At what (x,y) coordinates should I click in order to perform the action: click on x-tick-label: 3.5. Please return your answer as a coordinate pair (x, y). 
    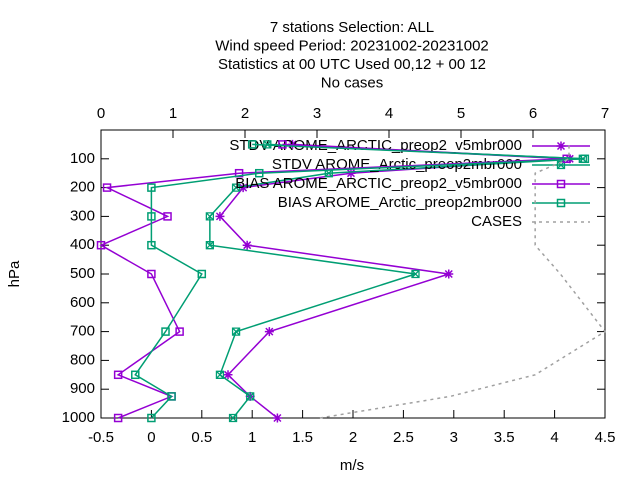
    Looking at the image, I should click on (504, 437).